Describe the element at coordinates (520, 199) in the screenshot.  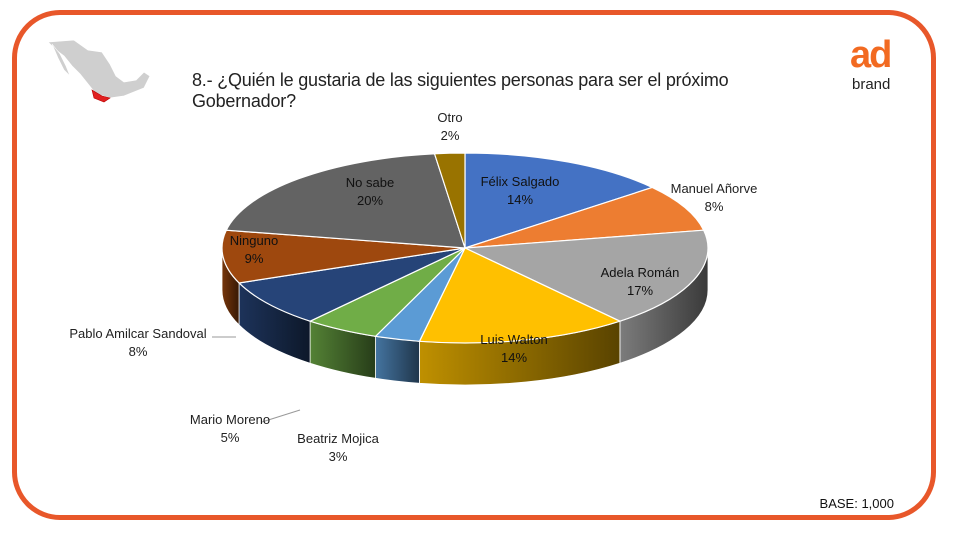
I see `slice-value-0: 14%` at that location.